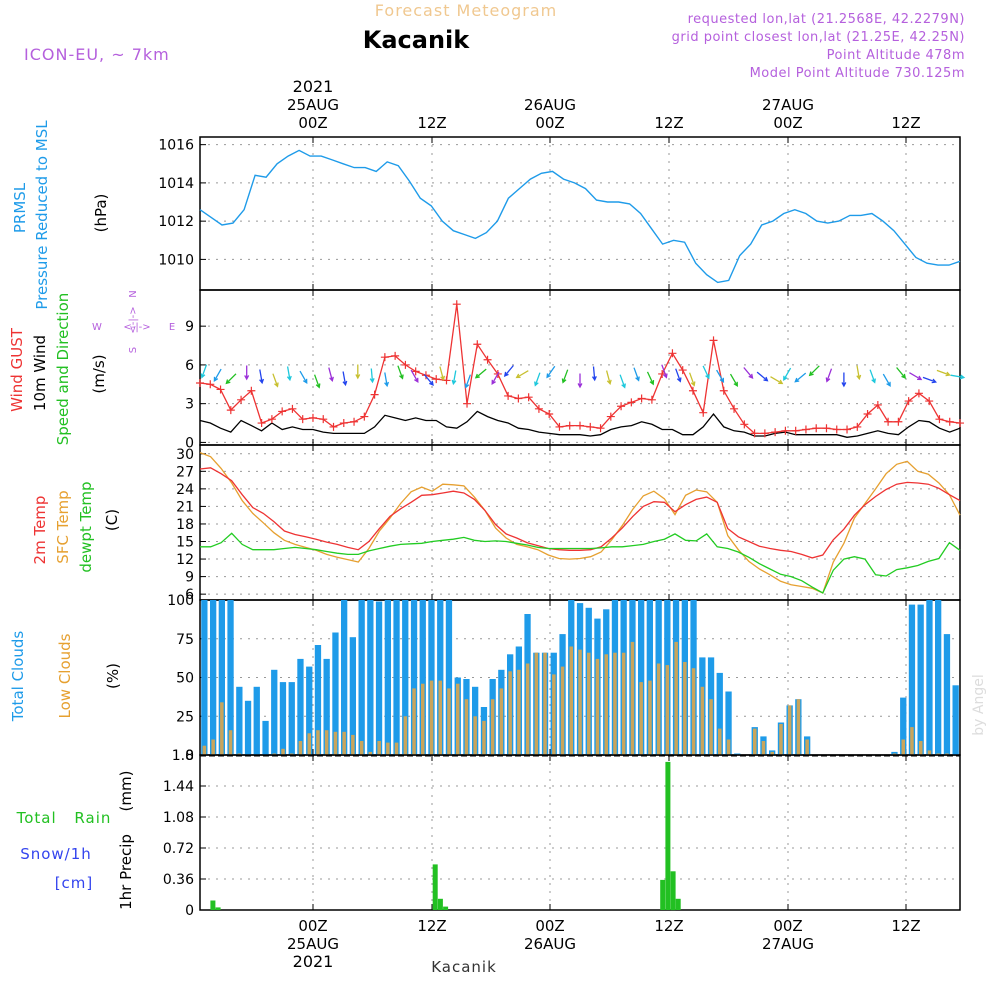 The height and width of the screenshot is (1000, 1000). I want to click on temp-ytick-label: 30, so click(185, 455).